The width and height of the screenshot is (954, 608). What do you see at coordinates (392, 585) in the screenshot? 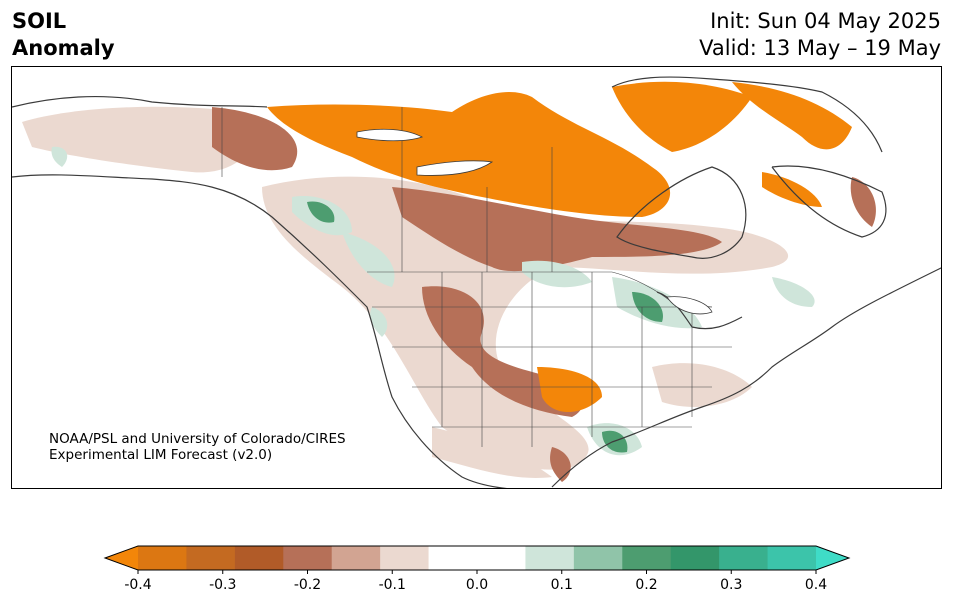
I see `colorbar-tick-label: -0.1` at bounding box center [392, 585].